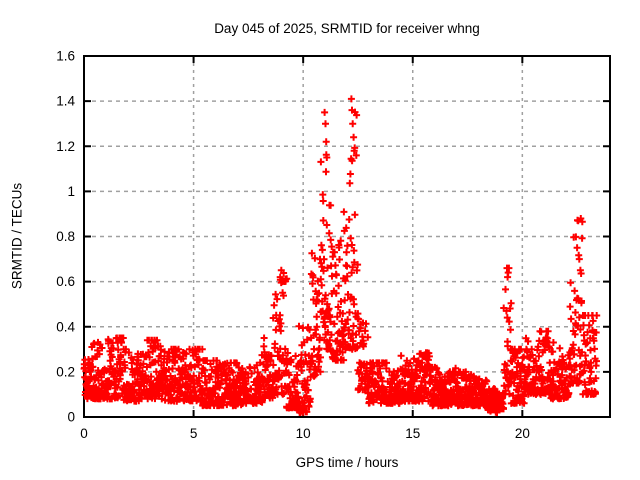  I want to click on y-tick-label-0: 0, so click(71, 417).